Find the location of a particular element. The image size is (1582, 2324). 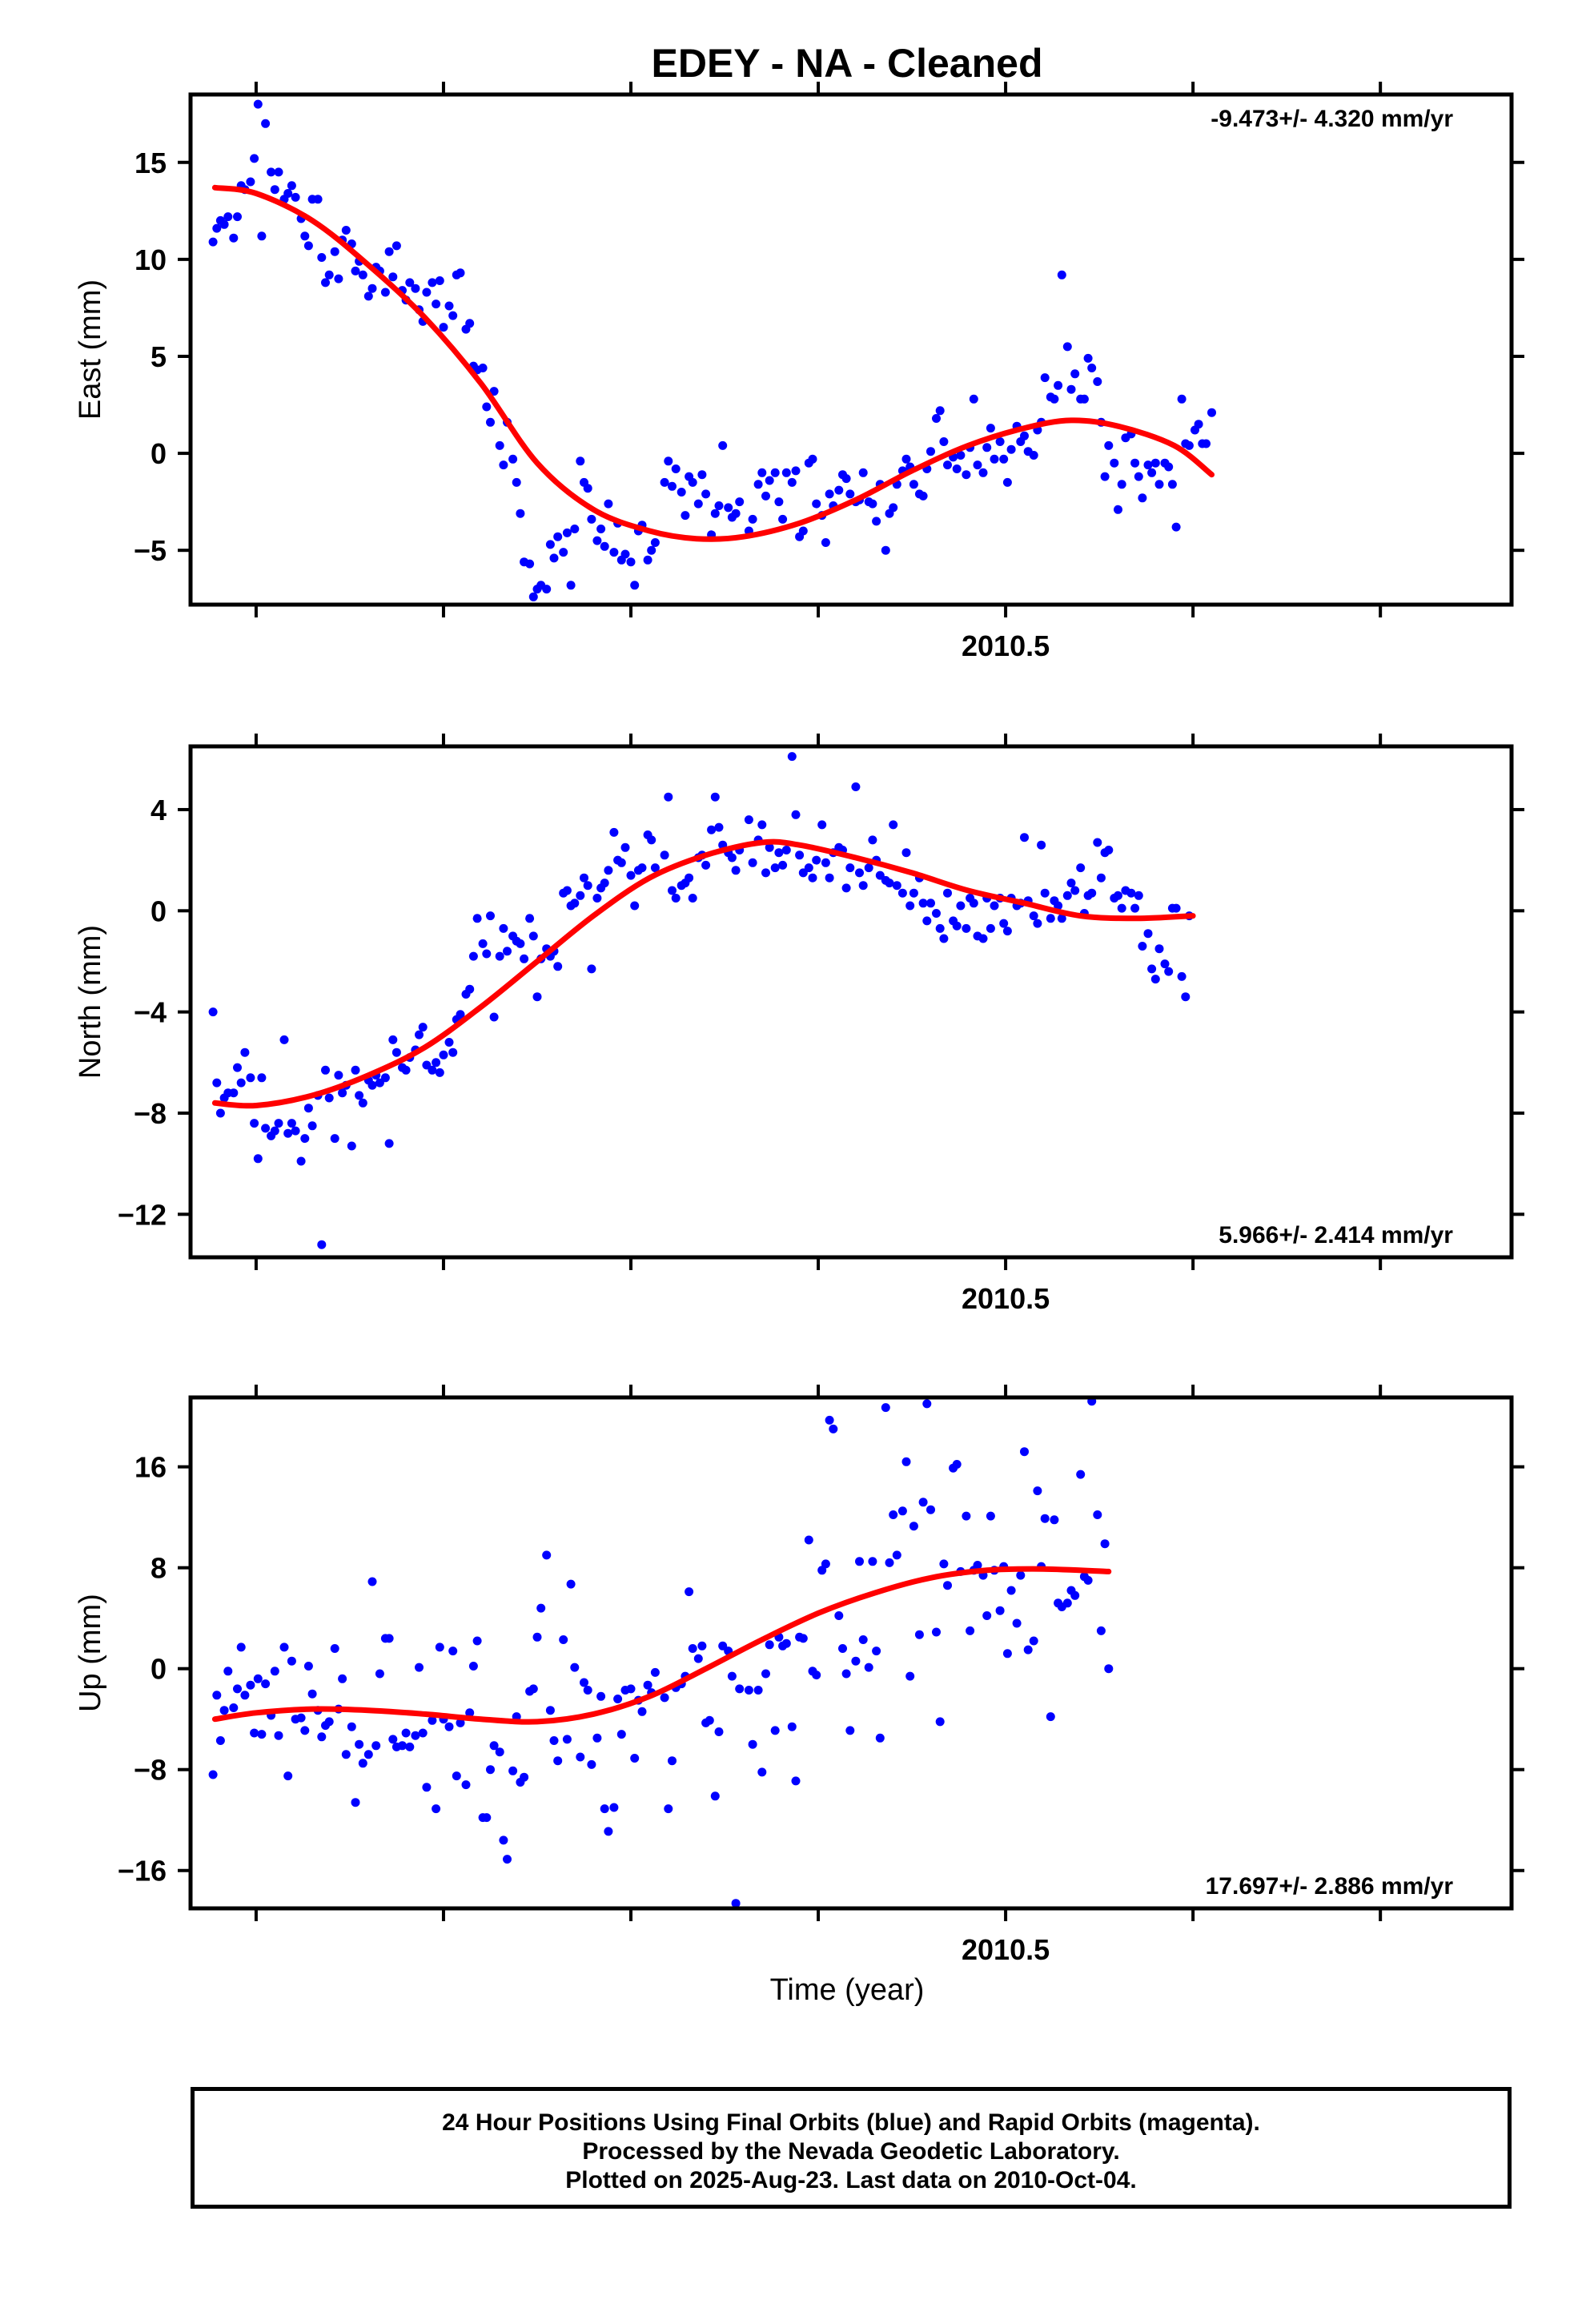

y-tick-label: −8 is located at coordinates (151, 1113).